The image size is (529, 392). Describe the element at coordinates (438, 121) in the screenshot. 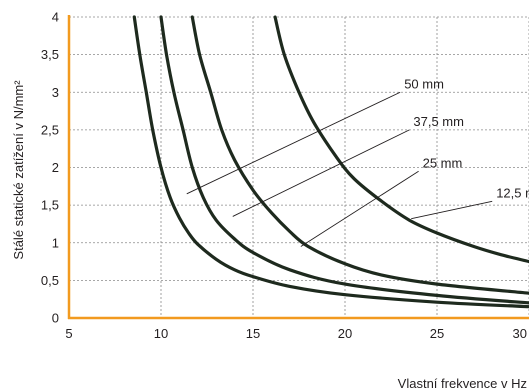

I see `curve-label: 37,5 mm` at that location.